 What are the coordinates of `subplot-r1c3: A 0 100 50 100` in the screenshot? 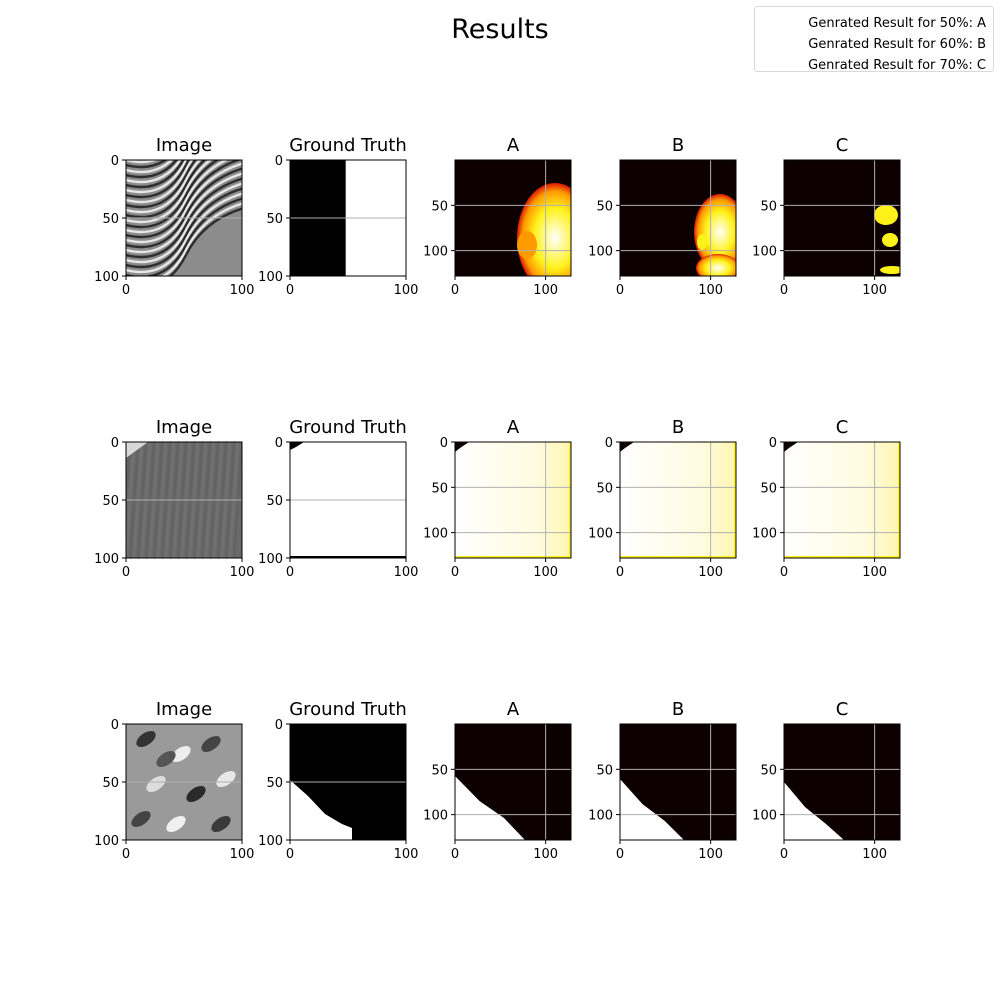 It's located at (497, 216).